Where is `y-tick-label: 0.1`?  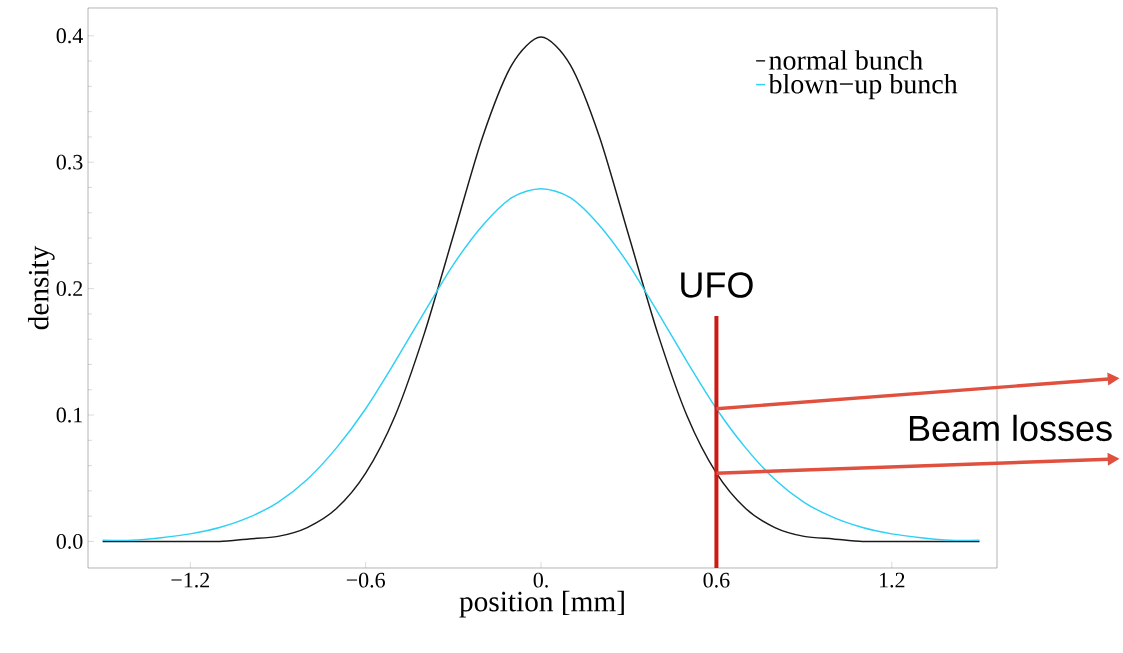
y-tick-label: 0.1 is located at coordinates (69, 415).